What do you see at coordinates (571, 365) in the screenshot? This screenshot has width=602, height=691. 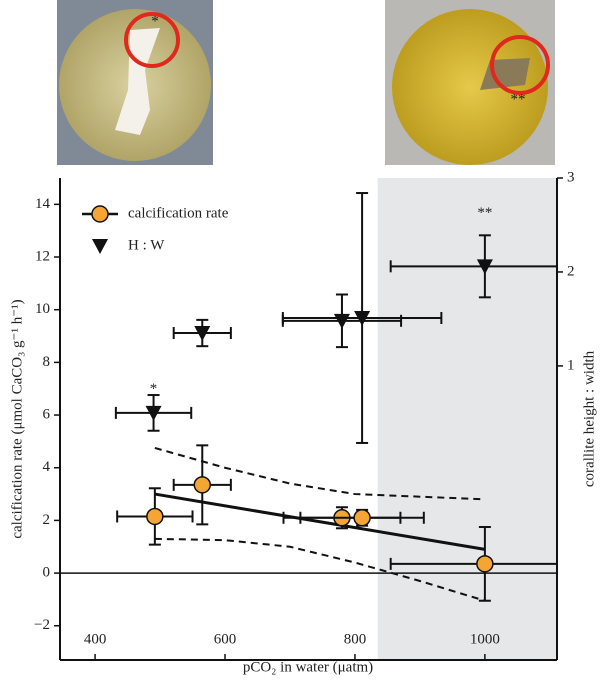 I see `y2-tick-label: 1` at bounding box center [571, 365].